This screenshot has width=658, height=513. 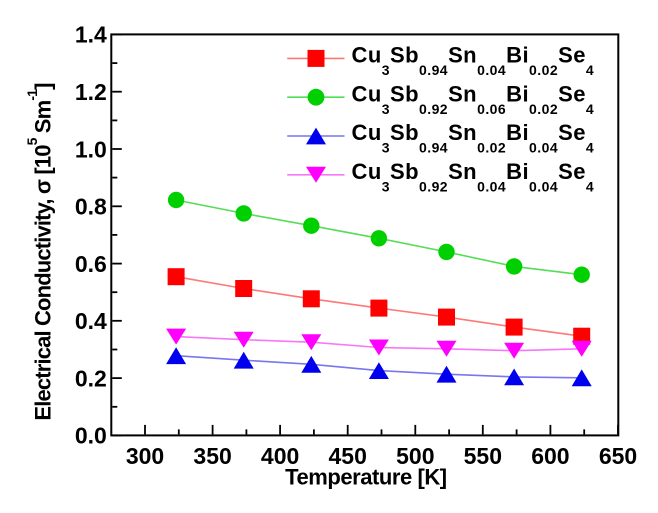 What do you see at coordinates (91, 378) in the screenshot?
I see `svg-text: 0.2` at bounding box center [91, 378].